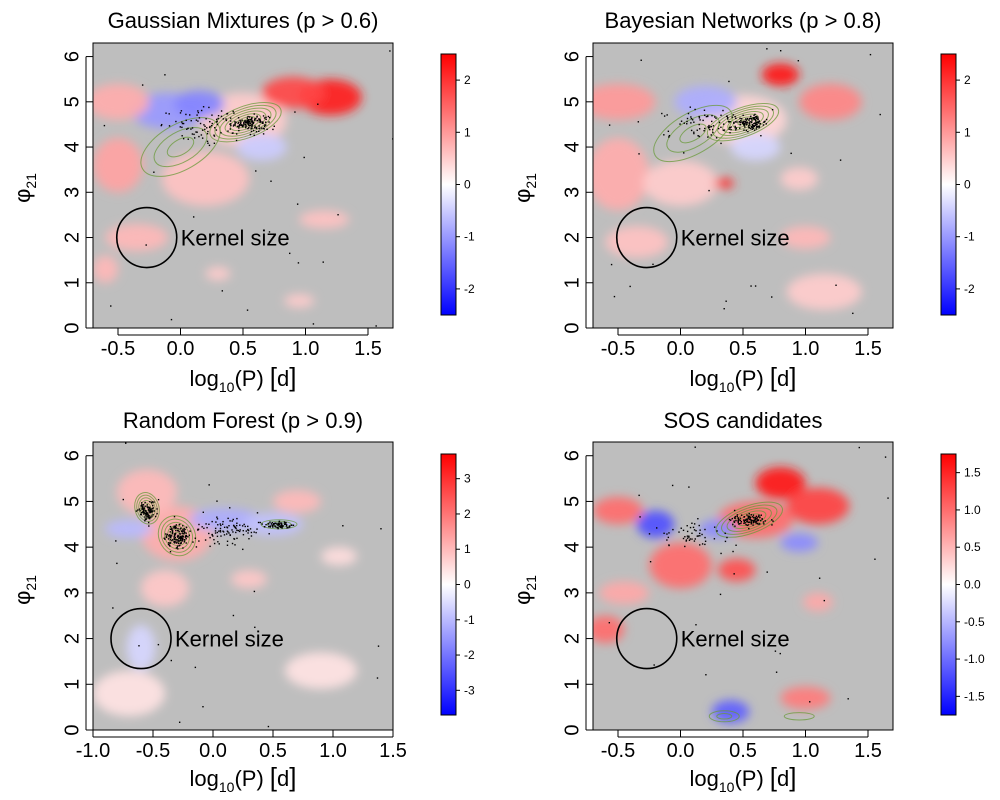  I want to click on y-tick-label: 1, so click(572, 684).